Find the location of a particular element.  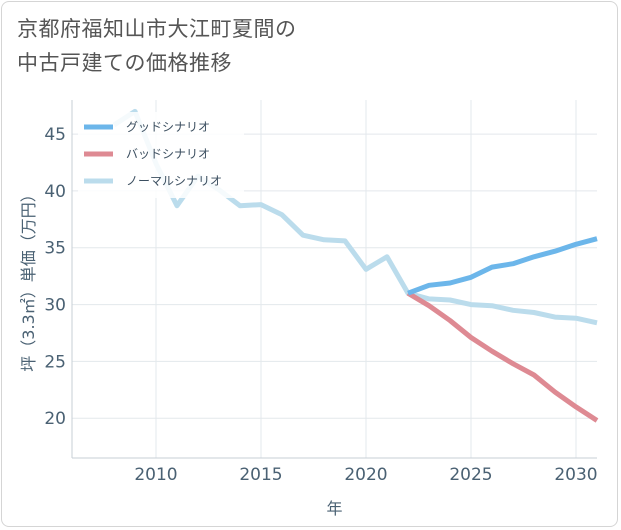

x-axis-label: 年 is located at coordinates (334, 508).